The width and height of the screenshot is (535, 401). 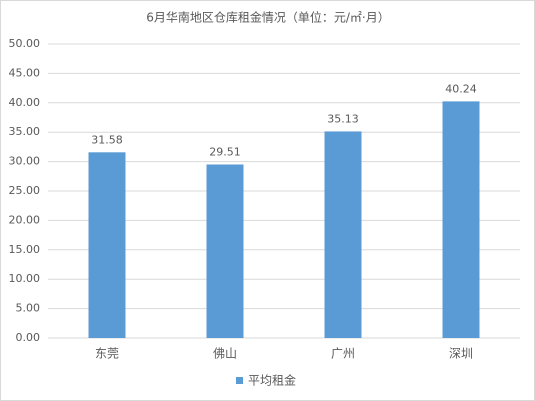 What do you see at coordinates (272, 380) in the screenshot?
I see `legend-label: 平均租金` at bounding box center [272, 380].